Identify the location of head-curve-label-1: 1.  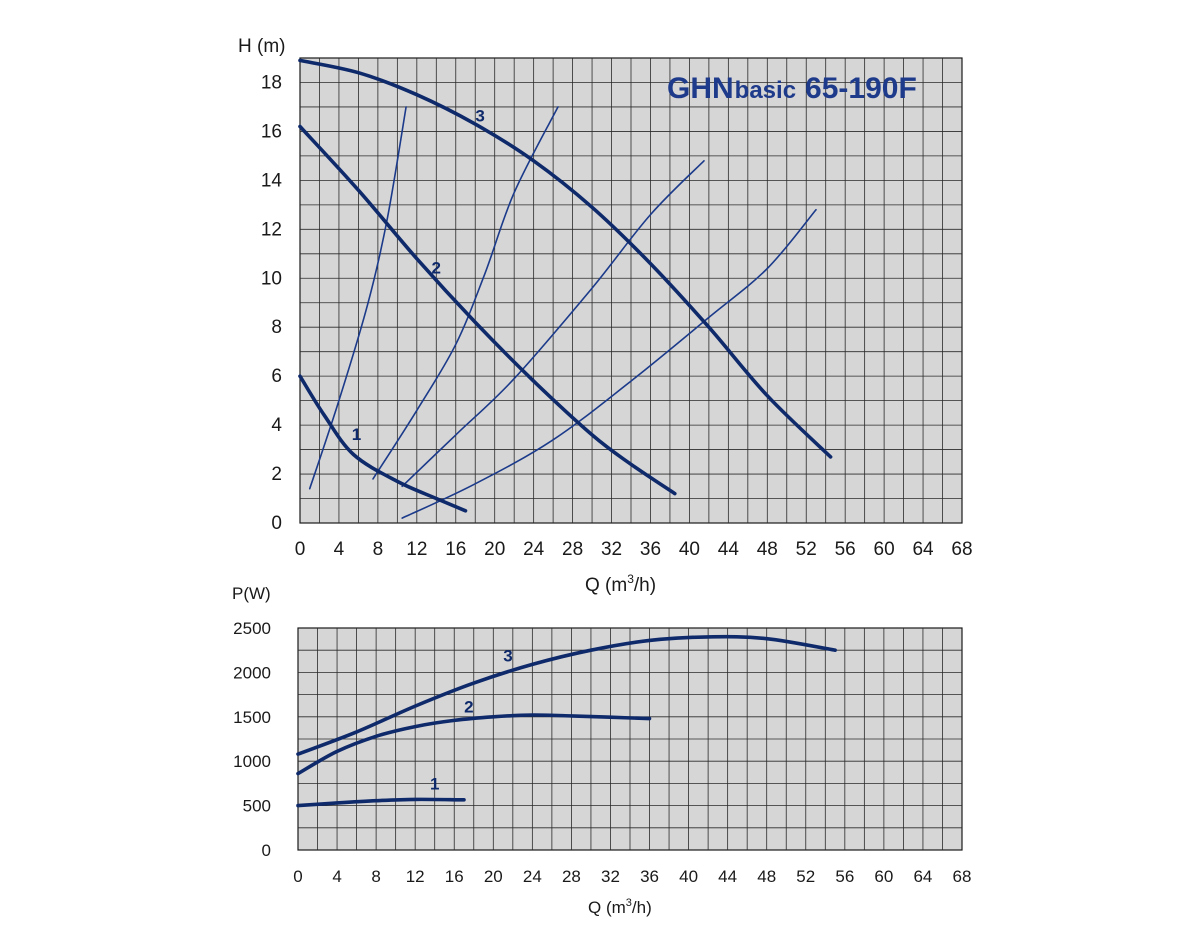
(356, 434).